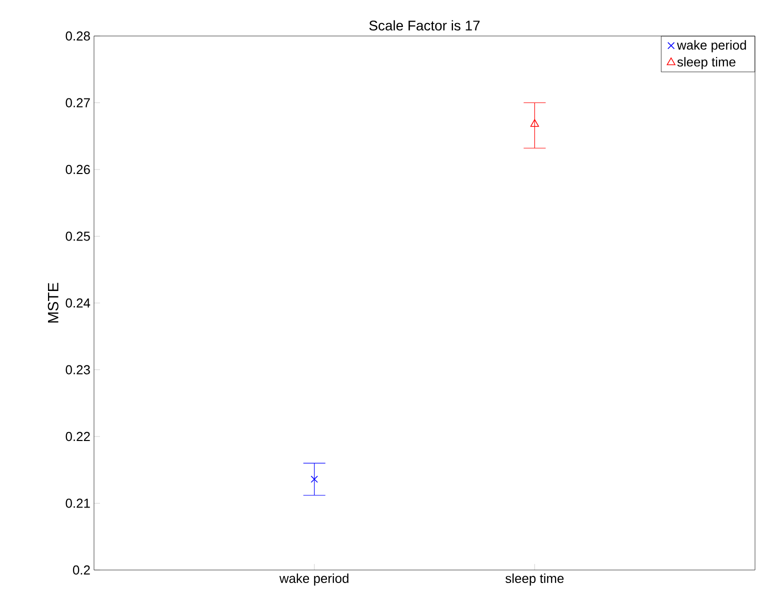 This screenshot has width=757, height=606. I want to click on y-tick-label: 0.28, so click(78, 36).